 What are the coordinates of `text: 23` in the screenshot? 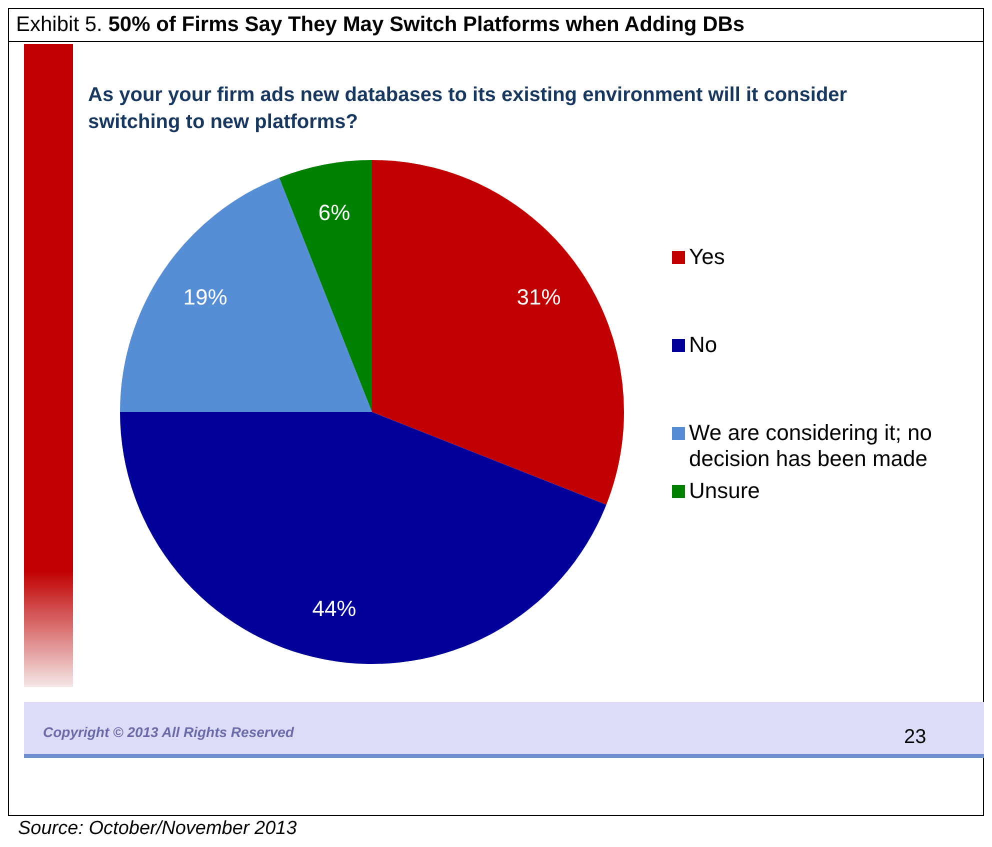 It's located at (915, 737).